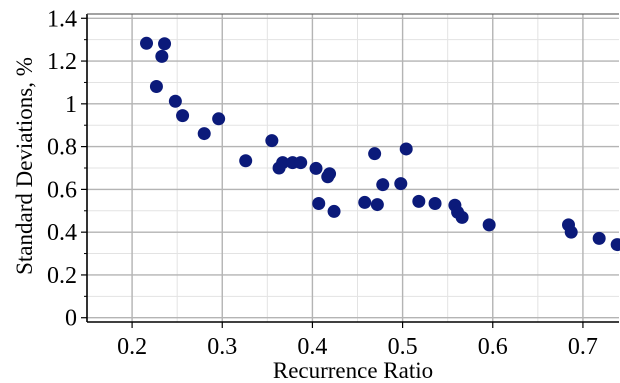 The image size is (620, 383). What do you see at coordinates (583, 347) in the screenshot?
I see `x-tick-label: 0.7` at bounding box center [583, 347].